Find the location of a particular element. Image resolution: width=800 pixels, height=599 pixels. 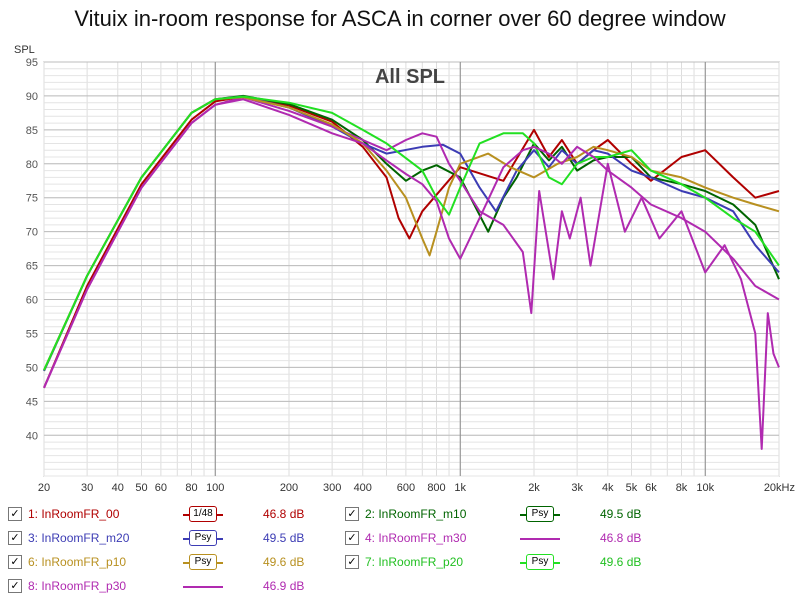

legend-label: 3: InRoomFR_m20 is located at coordinates (79, 538).